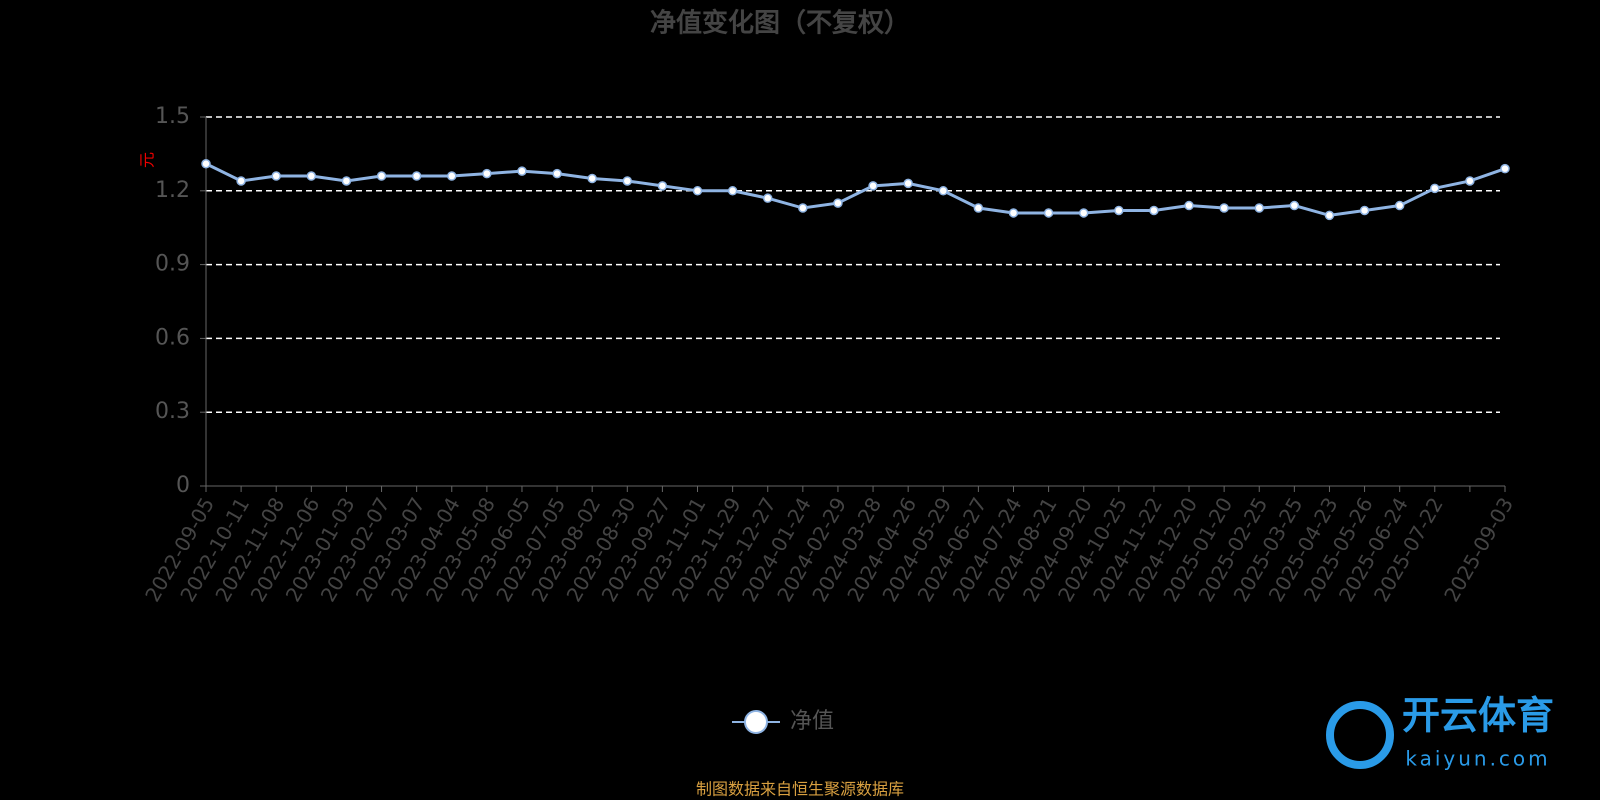  I want to click on chart-title: 净值变化图（不复权）, so click(780, 23).